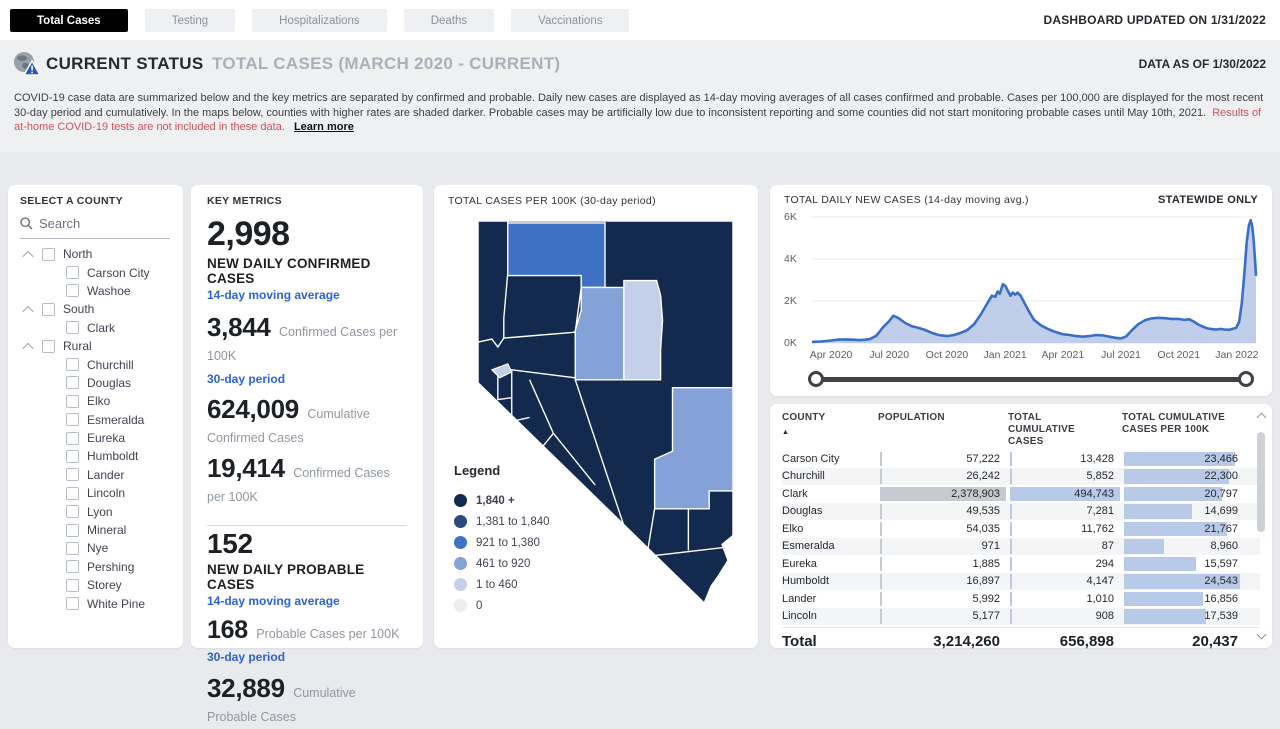 Image resolution: width=1280 pixels, height=729 pixels. I want to click on legend-item: 921 to 1,380, so click(502, 542).